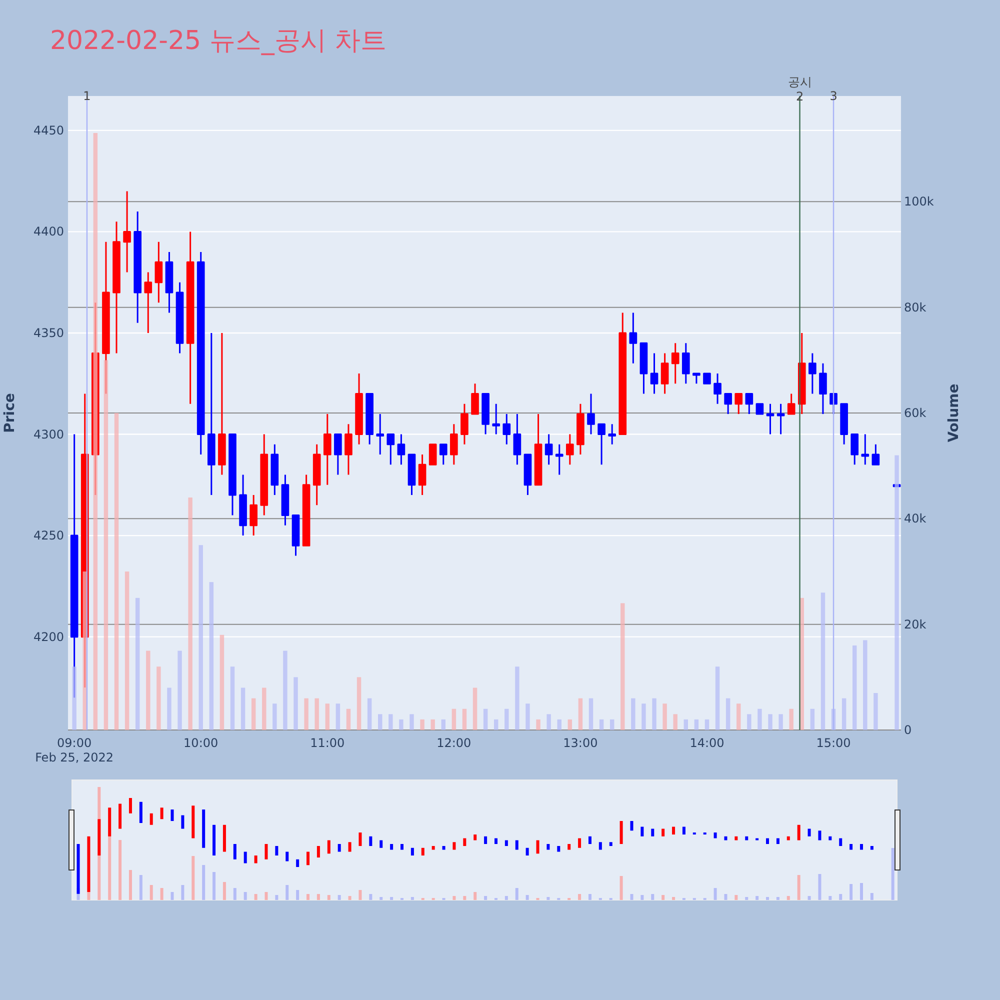 Image resolution: width=1000 pixels, height=1000 pixels. Describe the element at coordinates (580, 743) in the screenshot. I see `x-tick-label: 13:00` at that location.